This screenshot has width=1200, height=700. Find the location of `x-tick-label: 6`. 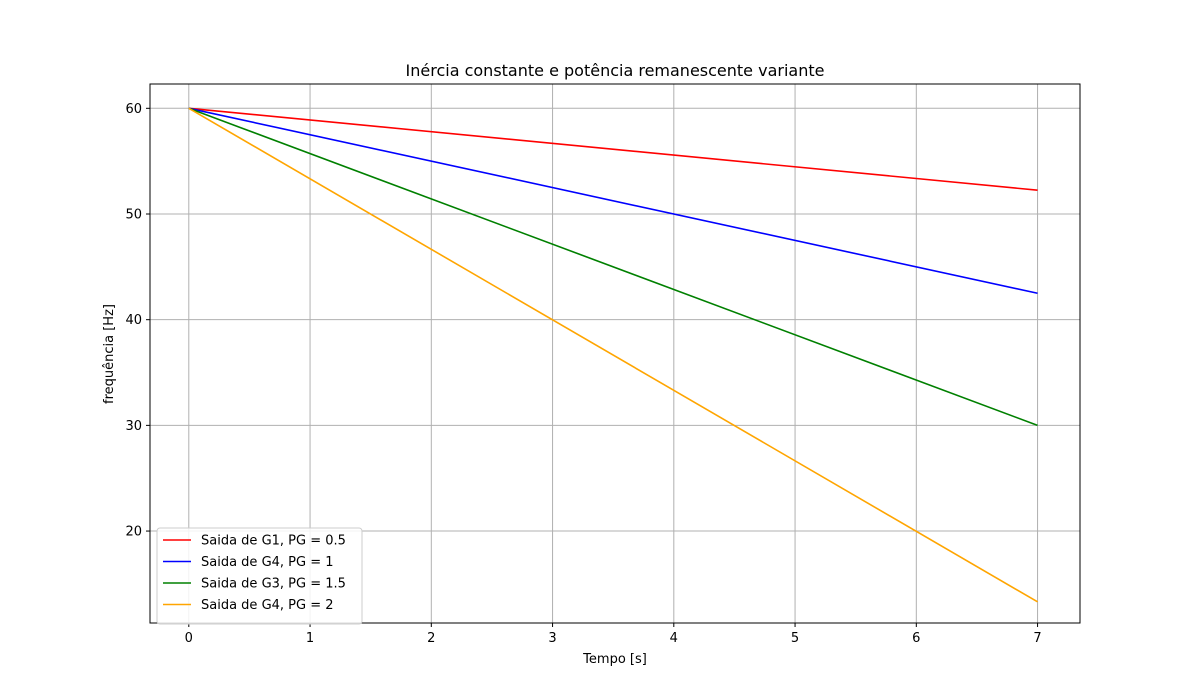

x-tick-label: 6 is located at coordinates (916, 638).